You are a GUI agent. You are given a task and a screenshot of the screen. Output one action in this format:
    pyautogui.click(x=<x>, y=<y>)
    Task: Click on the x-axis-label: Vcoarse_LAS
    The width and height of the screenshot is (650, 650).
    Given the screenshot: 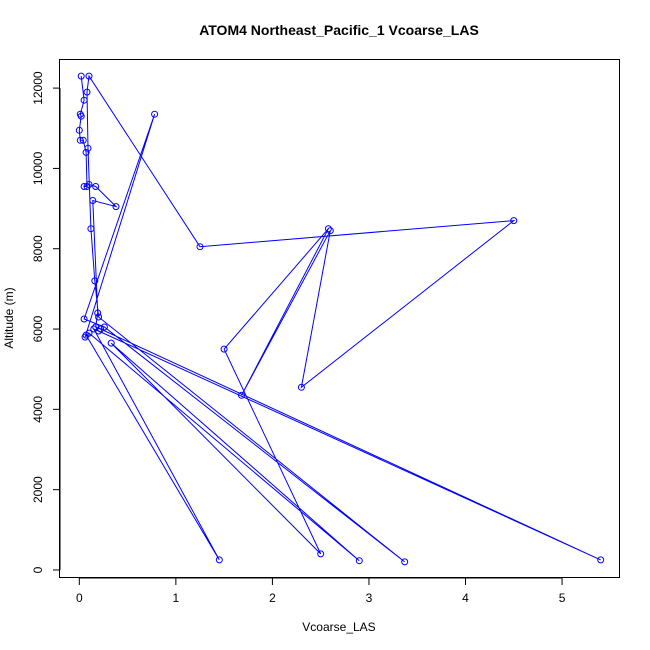 What is the action you would take?
    pyautogui.click(x=338, y=627)
    